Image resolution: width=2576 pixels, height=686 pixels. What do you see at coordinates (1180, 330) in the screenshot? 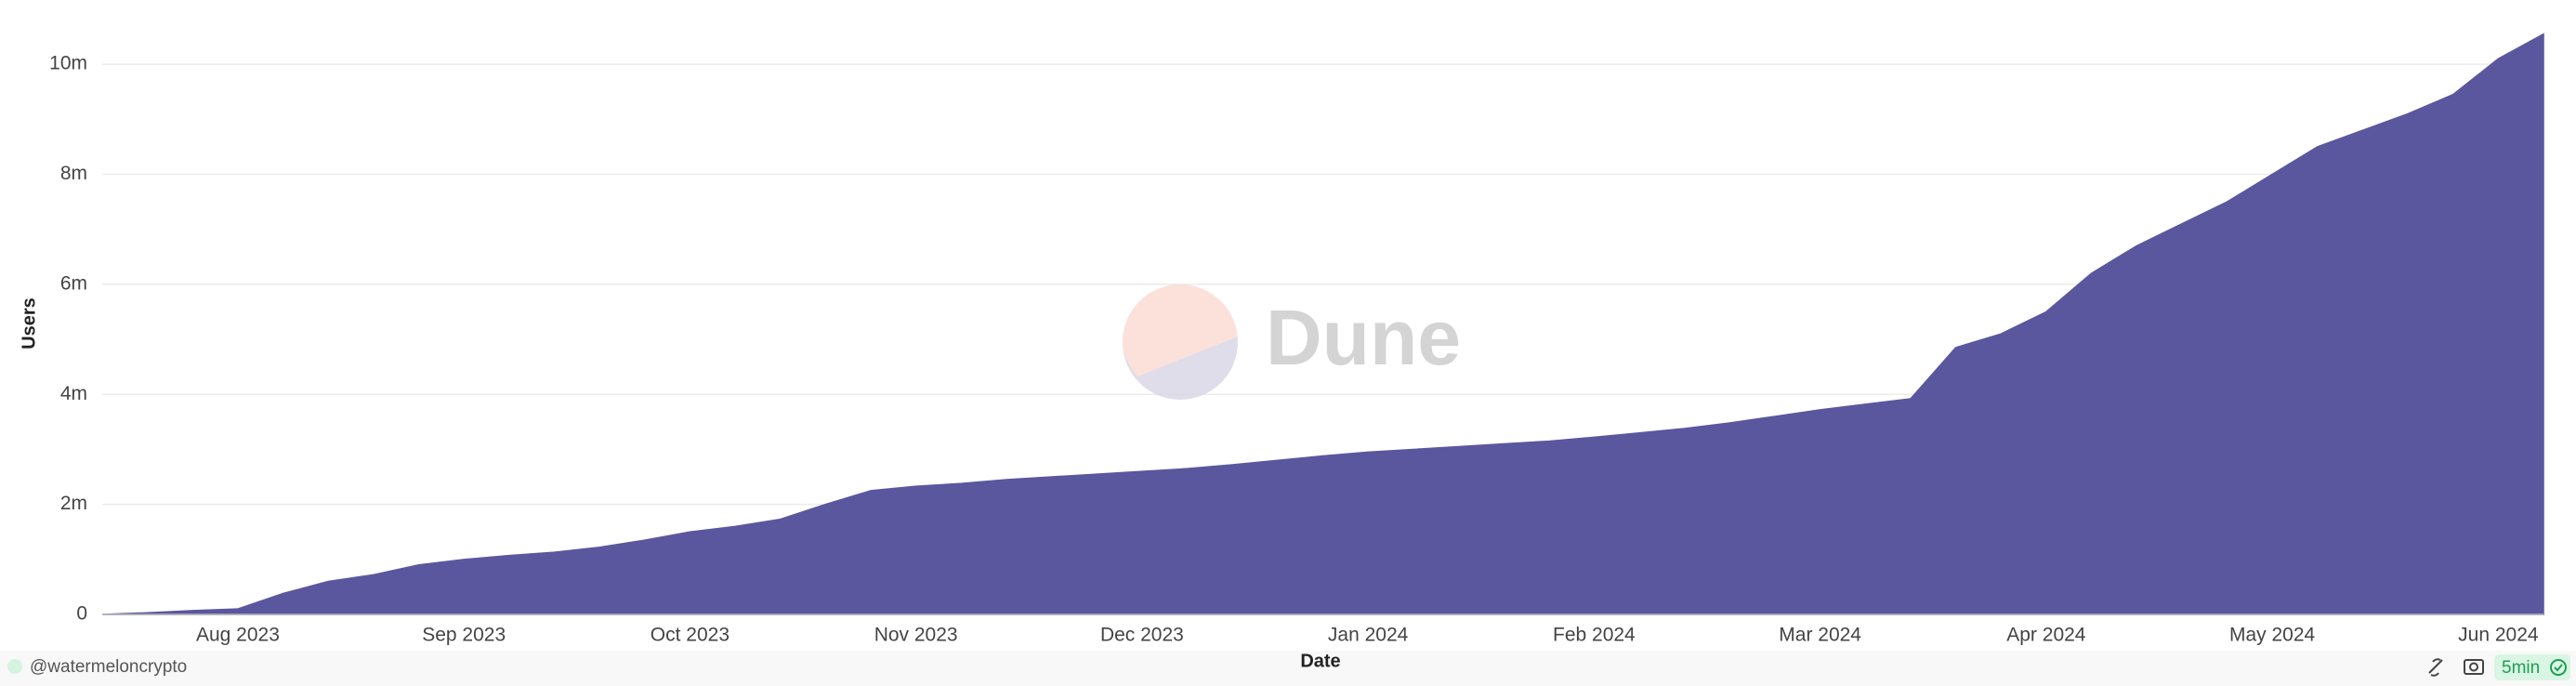
I see `logo-half` at bounding box center [1180, 330].